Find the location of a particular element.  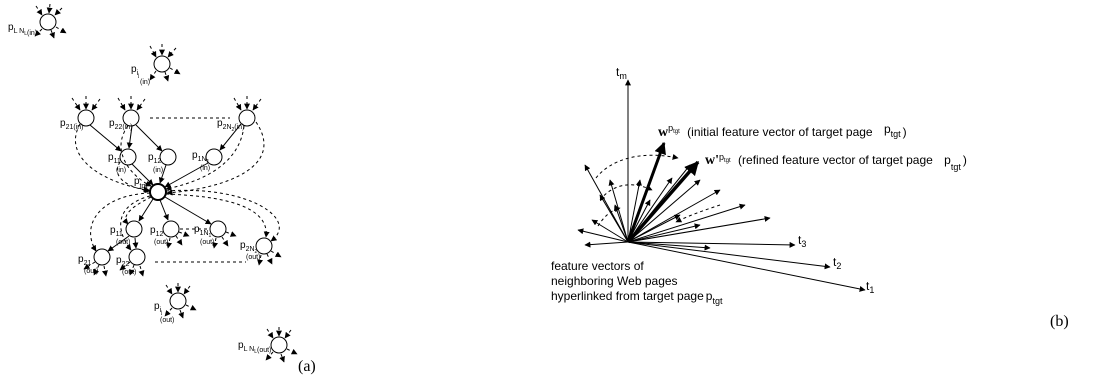

node-p22-out is located at coordinates (132, 262).